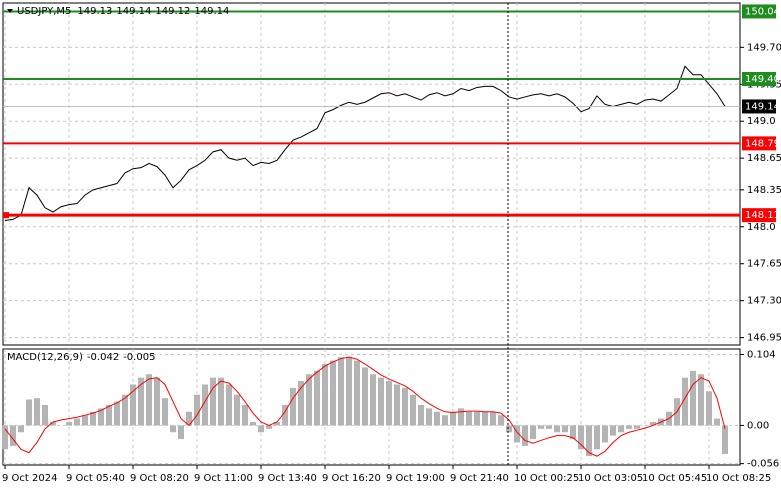  What do you see at coordinates (44, 11) in the screenshot?
I see `symbol: USDJPY,M5` at bounding box center [44, 11].